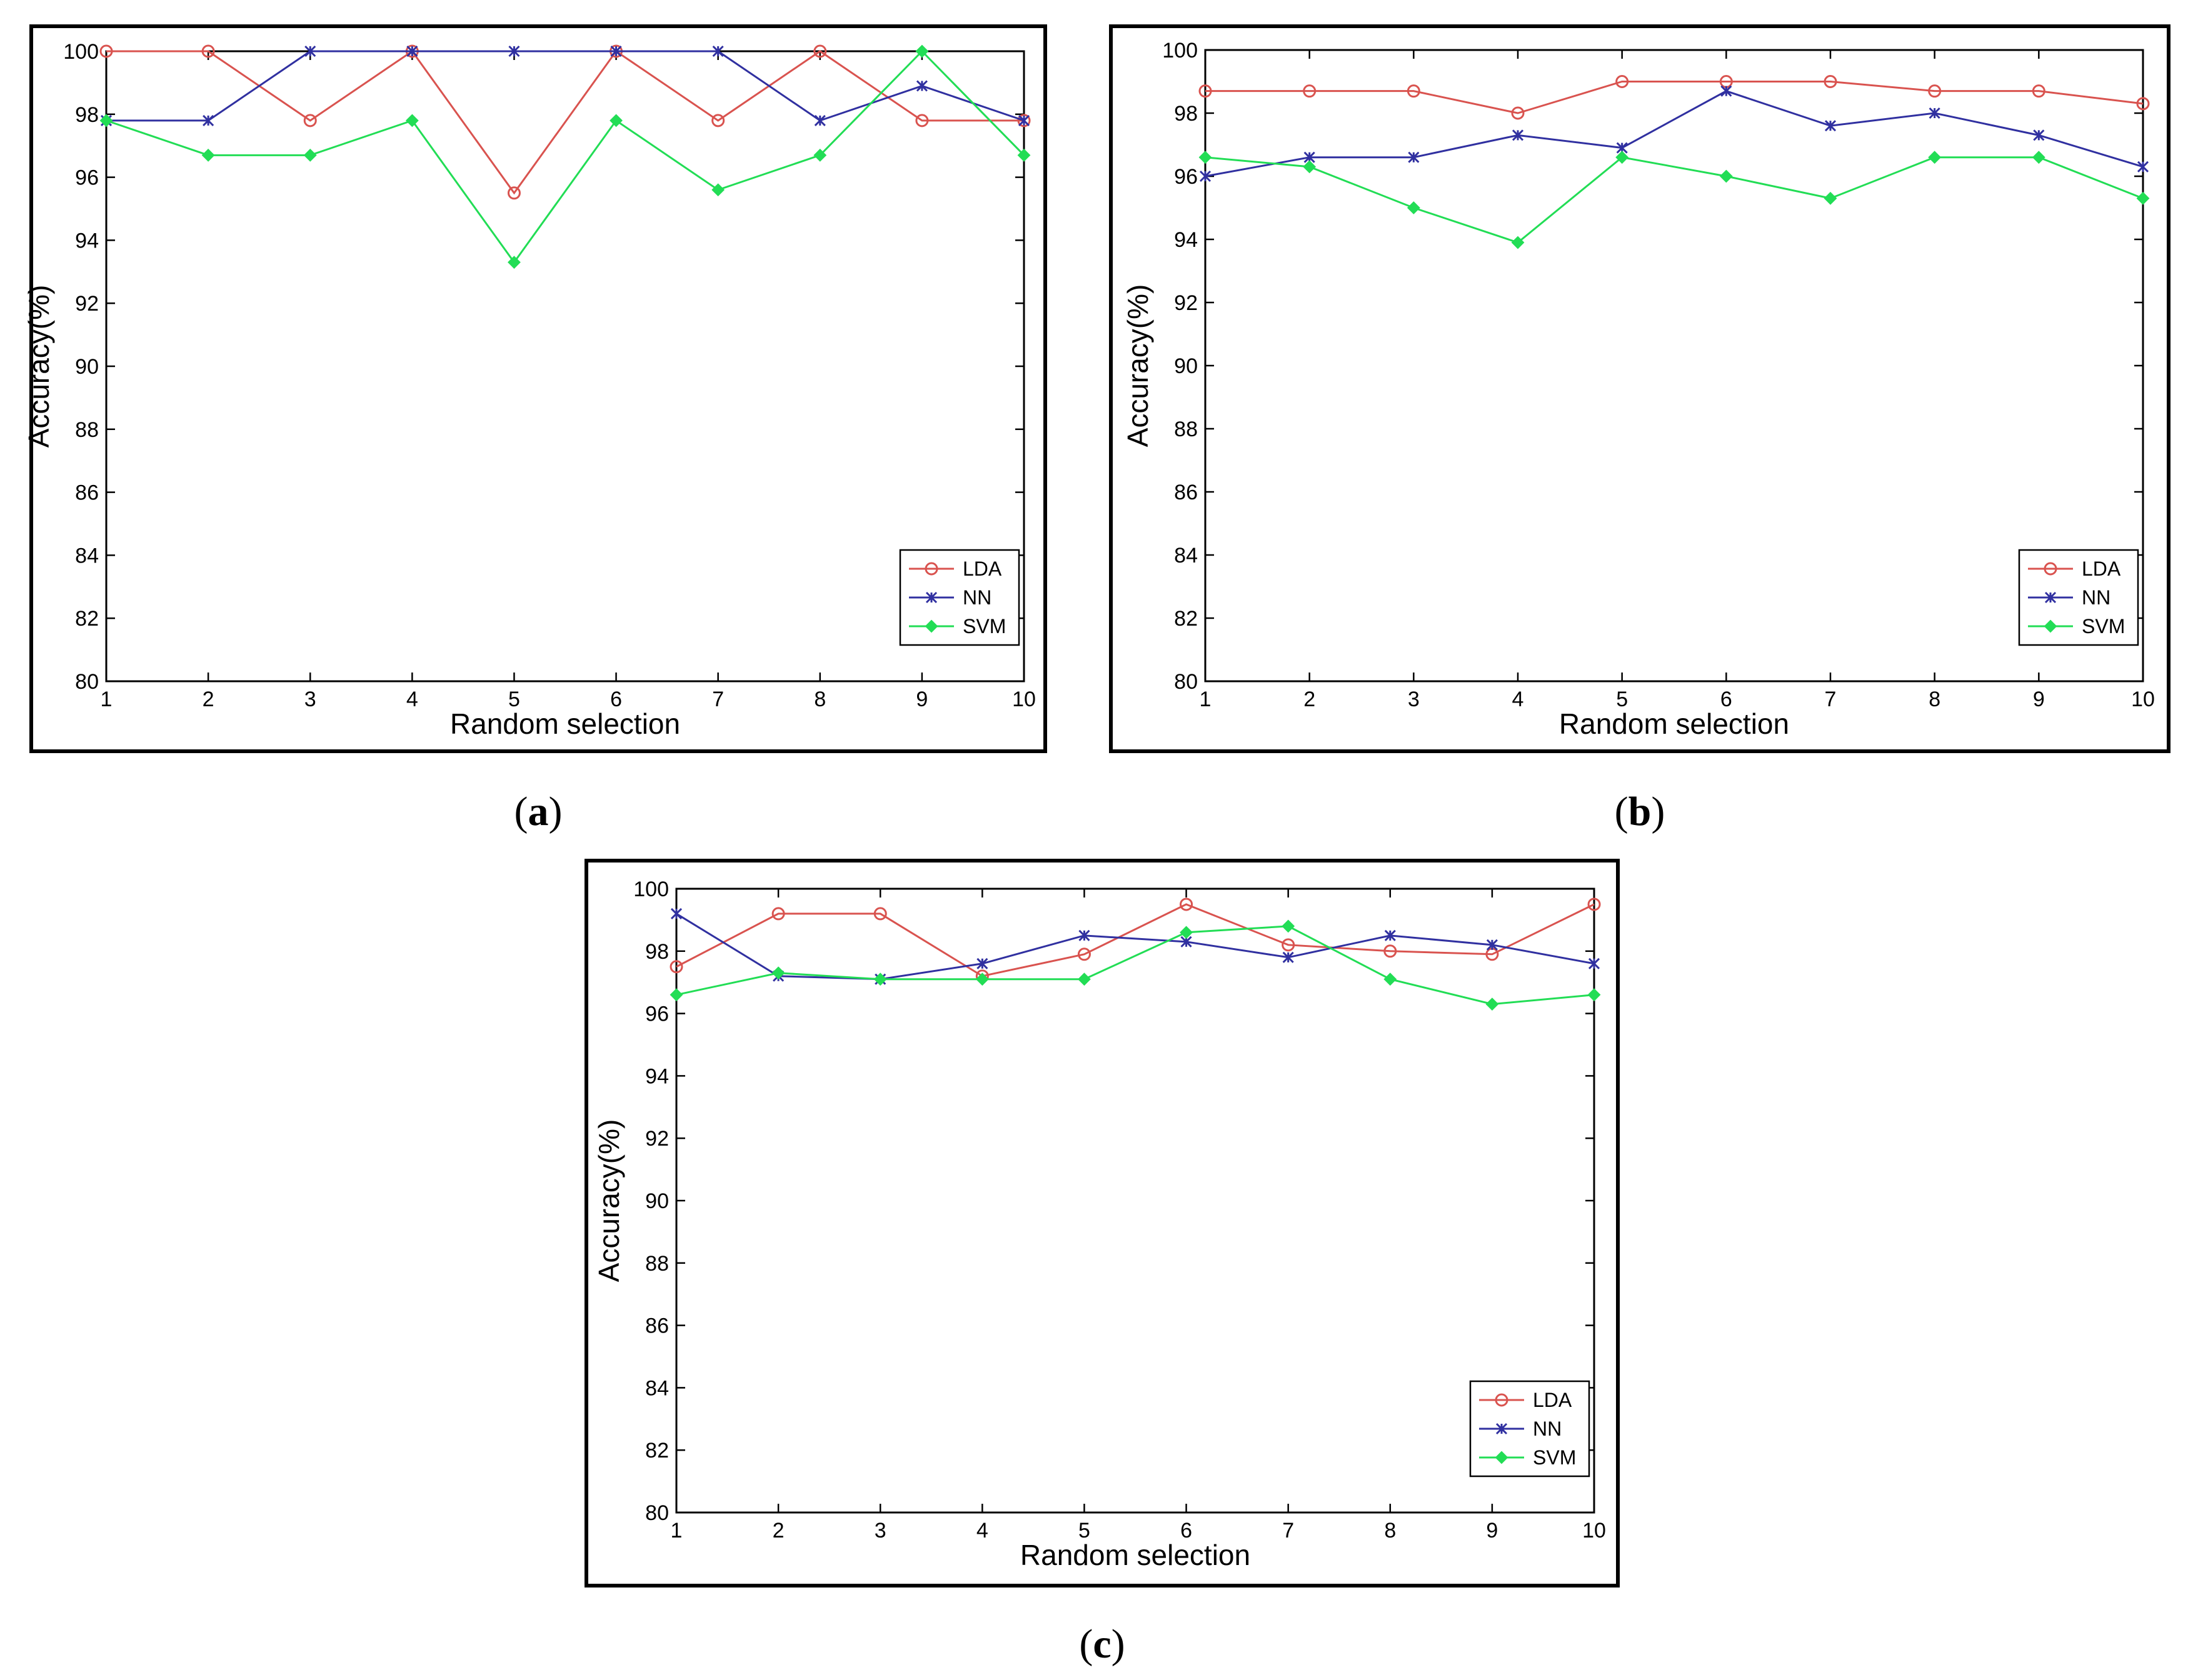  What do you see at coordinates (932, 569) in the screenshot?
I see `panel-a-legend-swatch-marker` at bounding box center [932, 569].